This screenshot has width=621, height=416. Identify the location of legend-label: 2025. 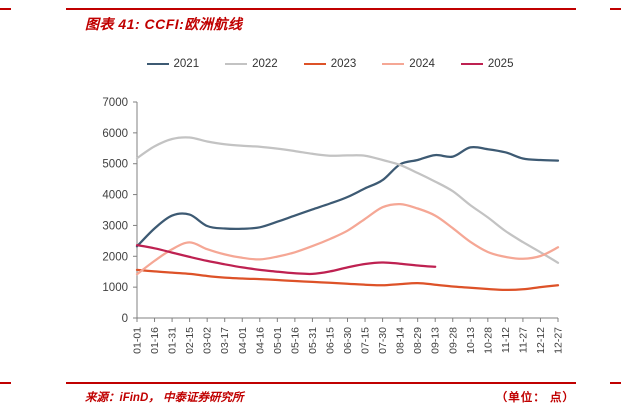
(500, 64).